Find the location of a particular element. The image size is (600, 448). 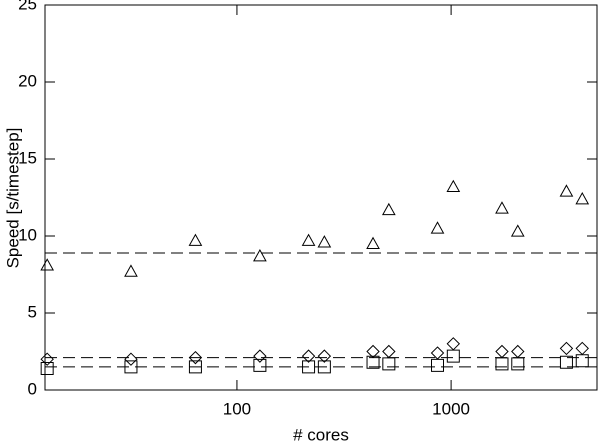

y-tick-label: 0 is located at coordinates (32, 388).